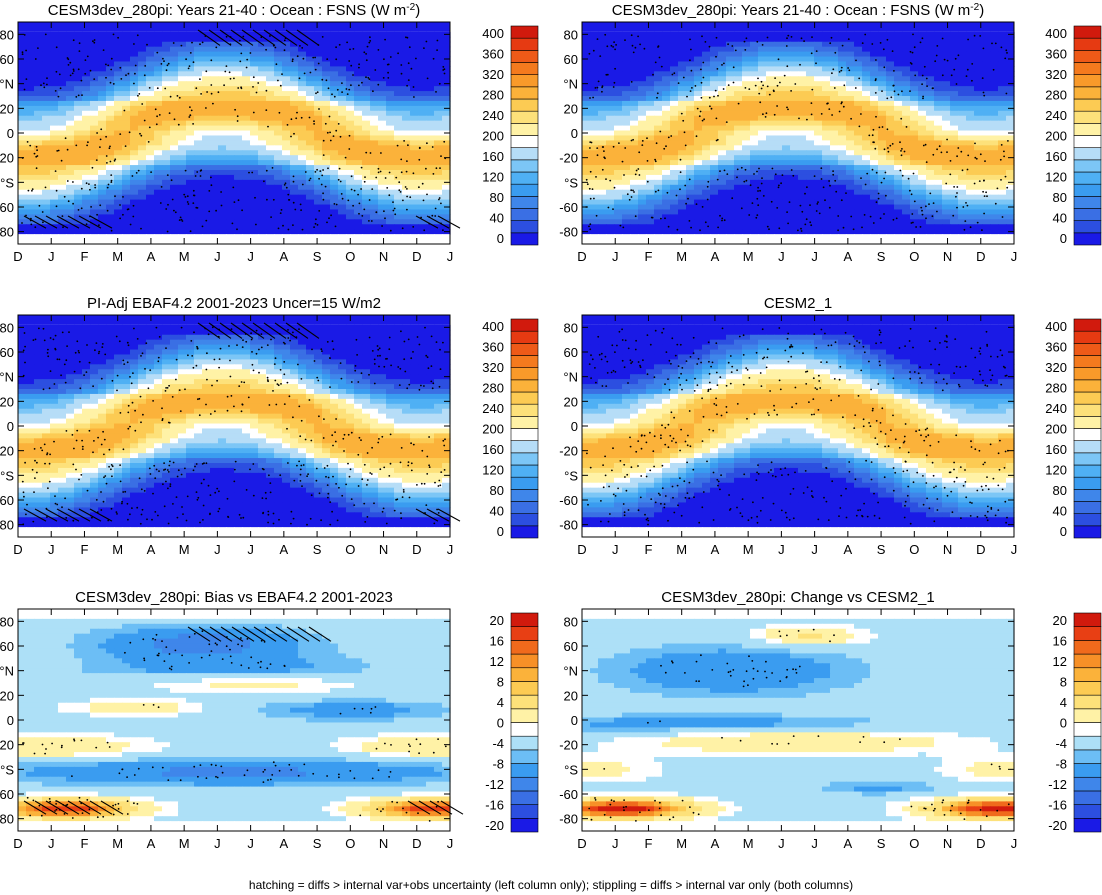 This screenshot has width=1102, height=895. Describe the element at coordinates (383, 256) in the screenshot. I see `x-tick-label: N` at that location.